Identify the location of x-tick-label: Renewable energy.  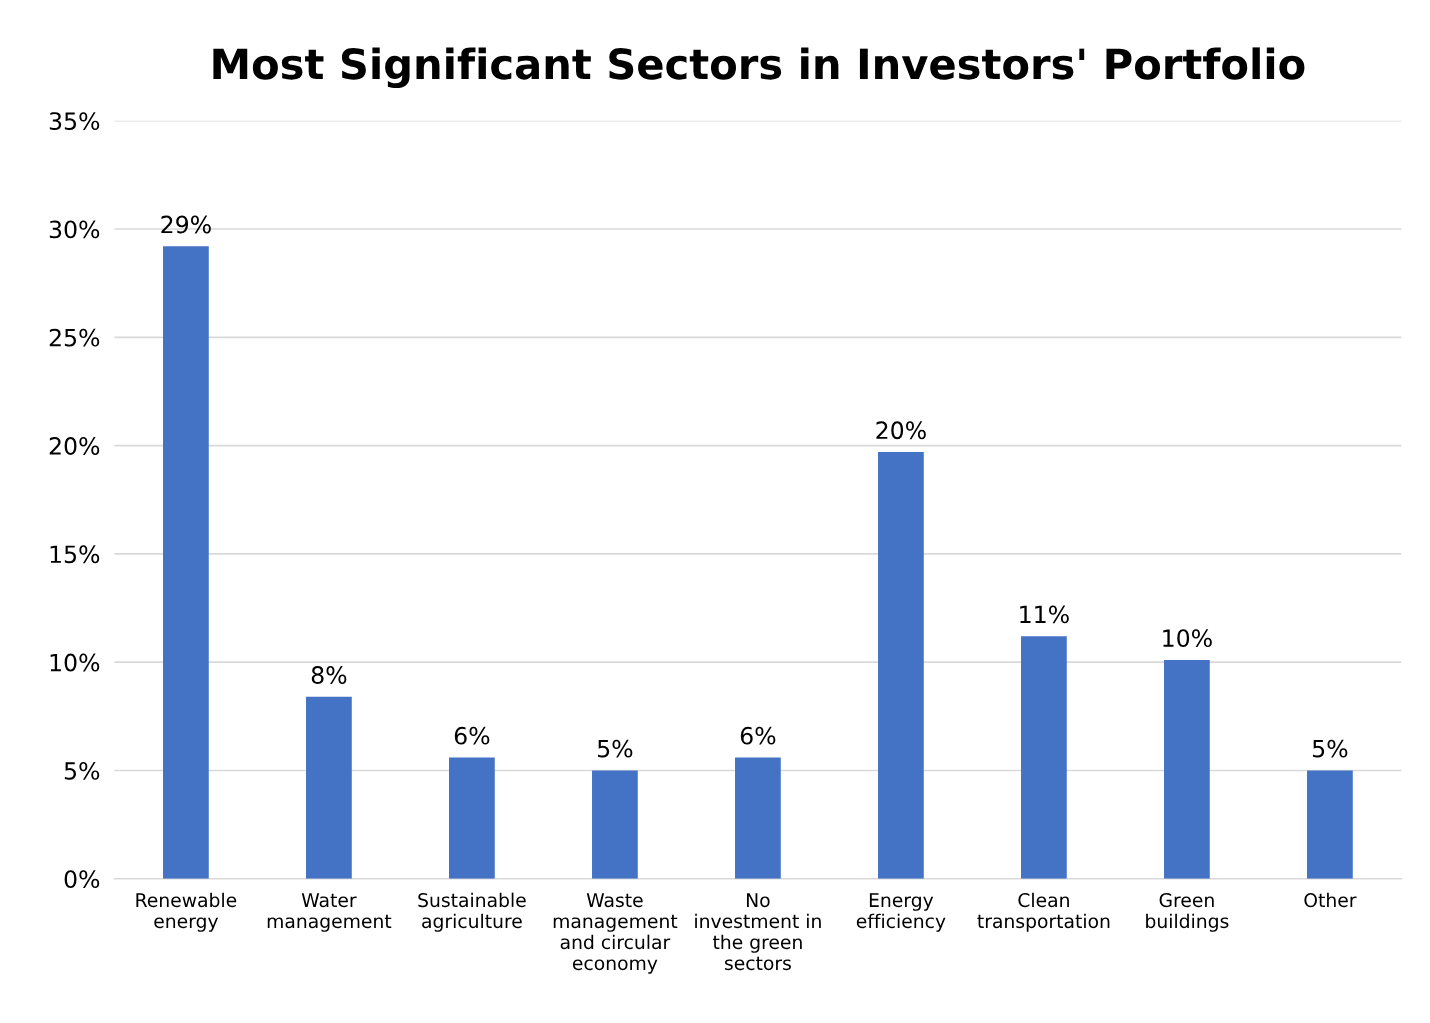
(186, 912).